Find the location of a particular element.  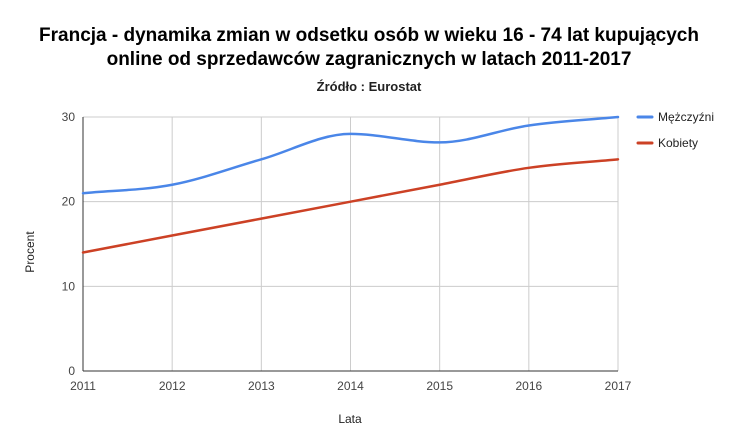

x-tick-label: 2016 is located at coordinates (528, 386).